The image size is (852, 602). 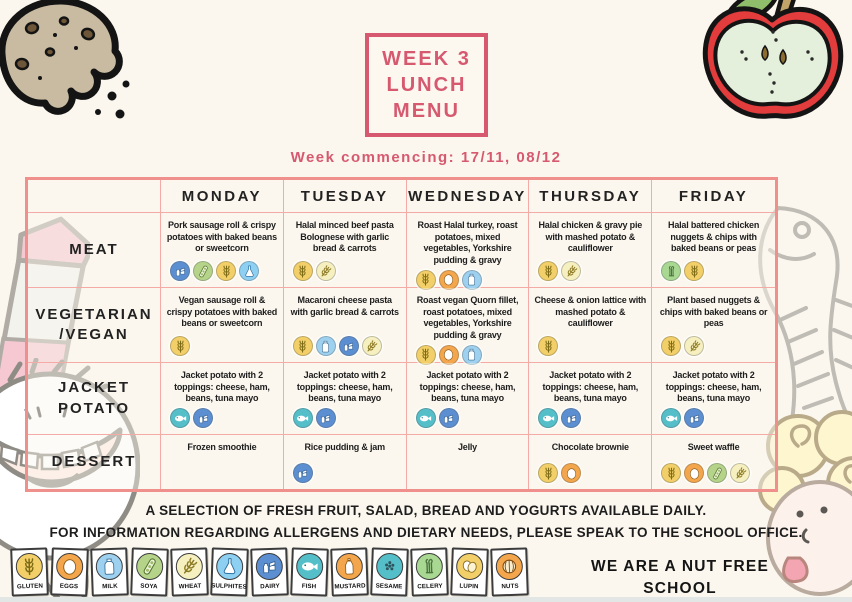 I want to click on allergen-lupin-icon, so click(x=469, y=566).